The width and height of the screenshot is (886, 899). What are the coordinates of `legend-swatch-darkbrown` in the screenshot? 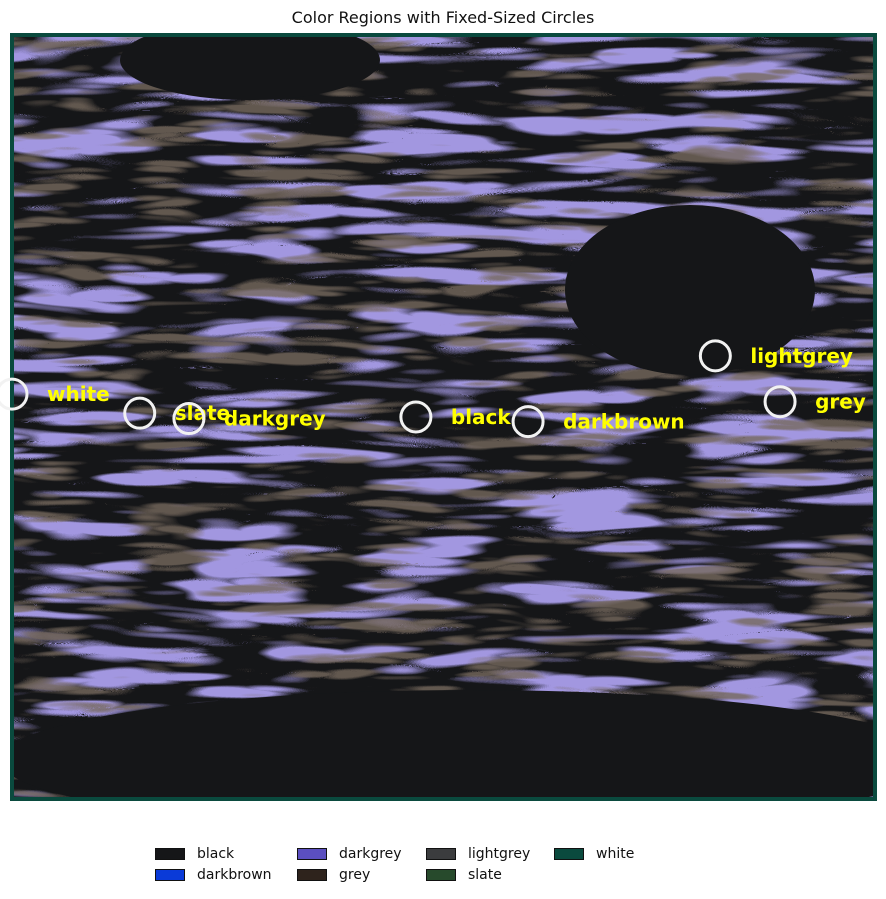 It's located at (170, 875).